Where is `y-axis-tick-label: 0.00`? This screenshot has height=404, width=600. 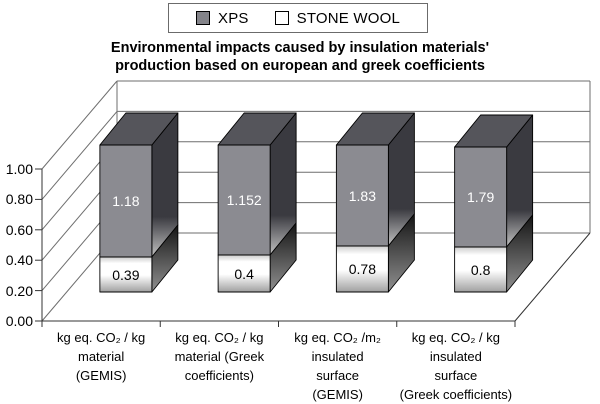
y-axis-tick-label: 0.00 is located at coordinates (19, 321).